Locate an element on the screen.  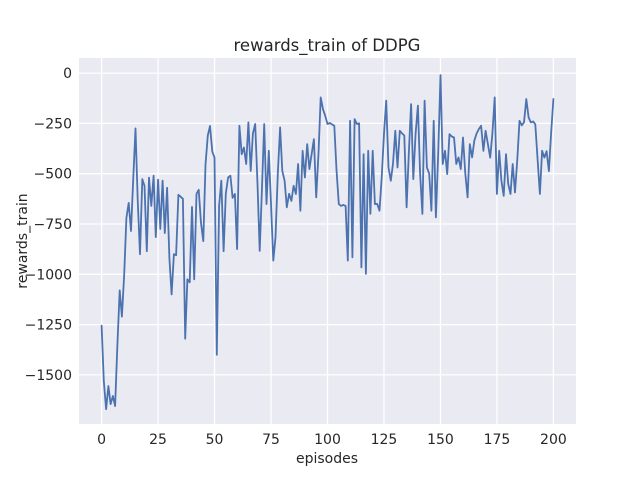
svg-text: 50 is located at coordinates (215, 440).